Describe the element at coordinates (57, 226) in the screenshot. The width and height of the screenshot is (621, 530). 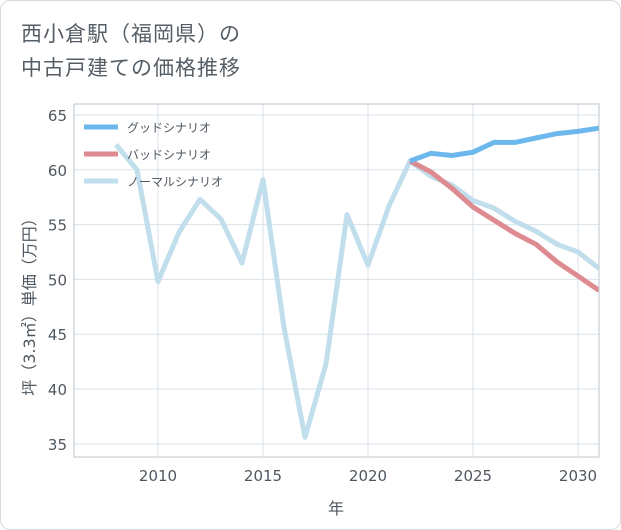
I see `y-tick-label: 55` at that location.